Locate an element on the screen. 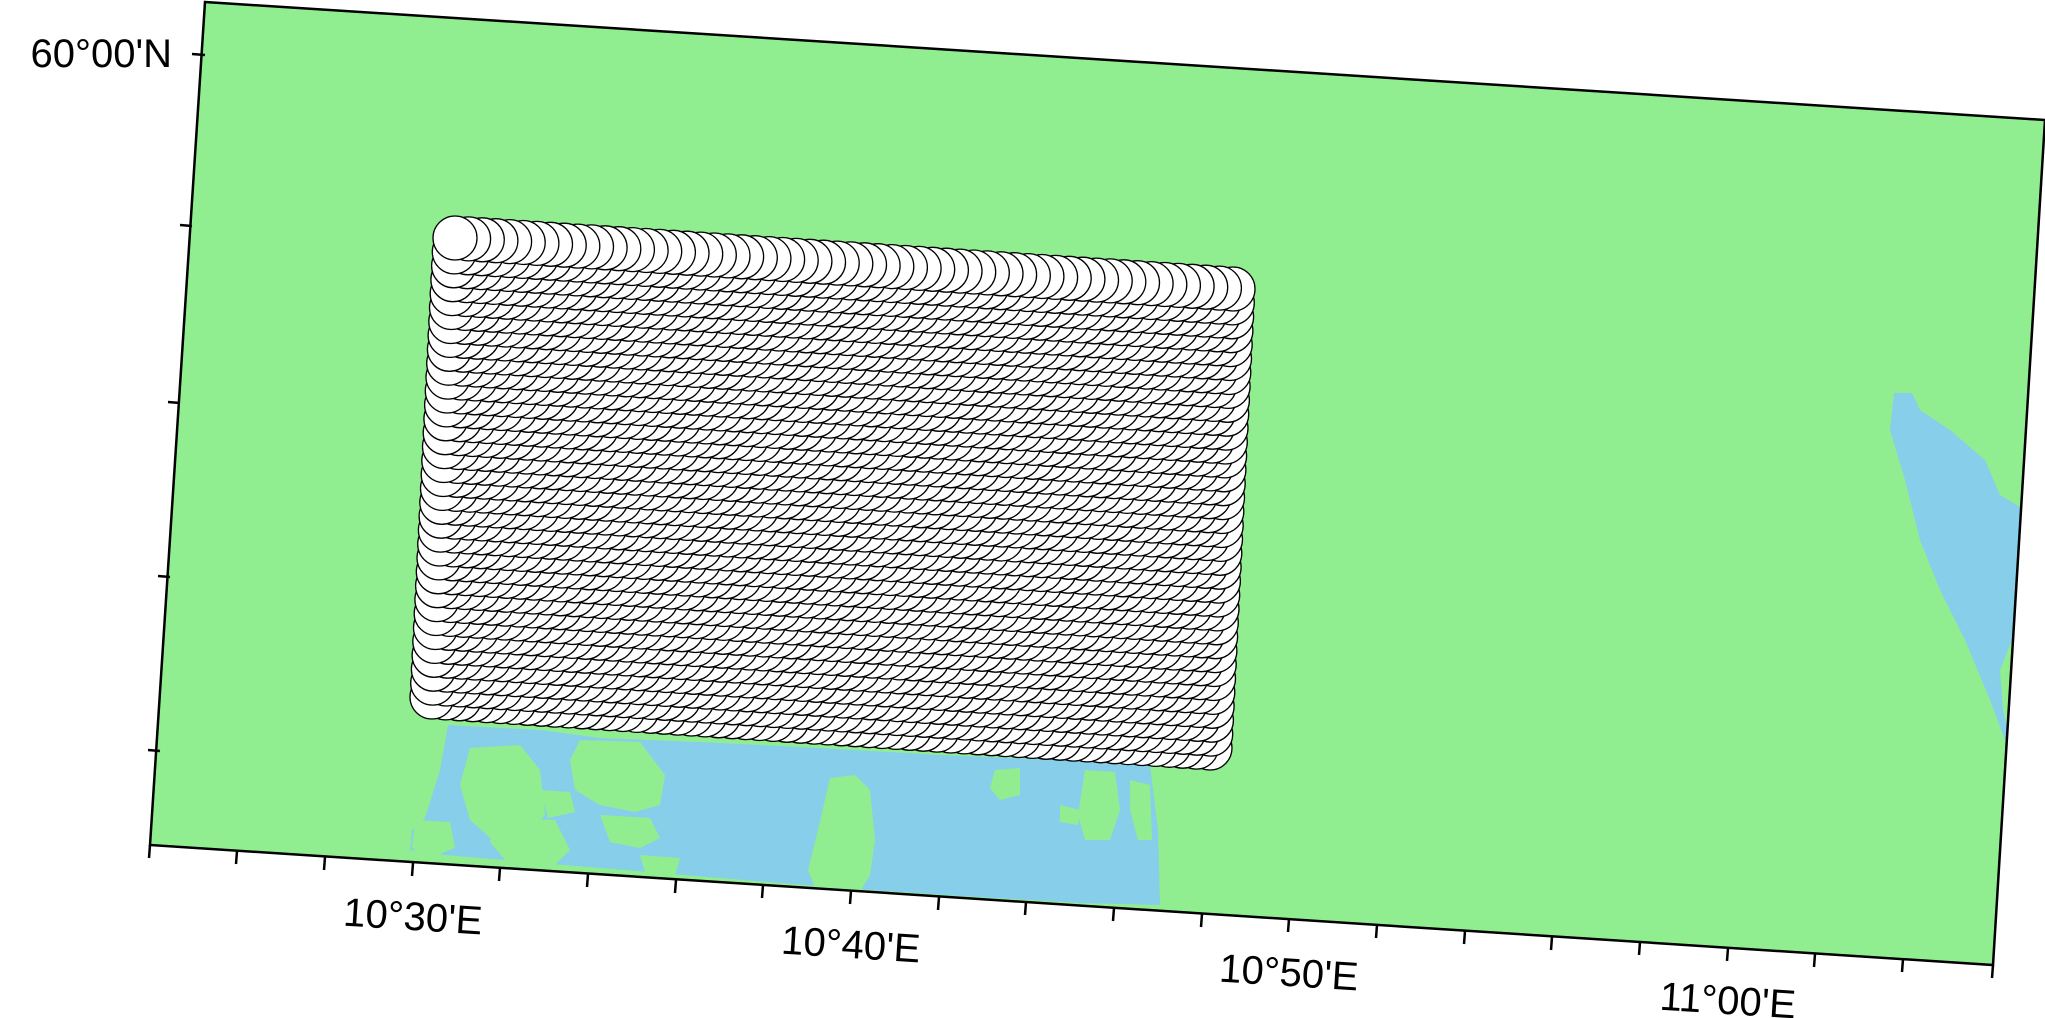  longitude-label: 11°00'E is located at coordinates (1727, 996).